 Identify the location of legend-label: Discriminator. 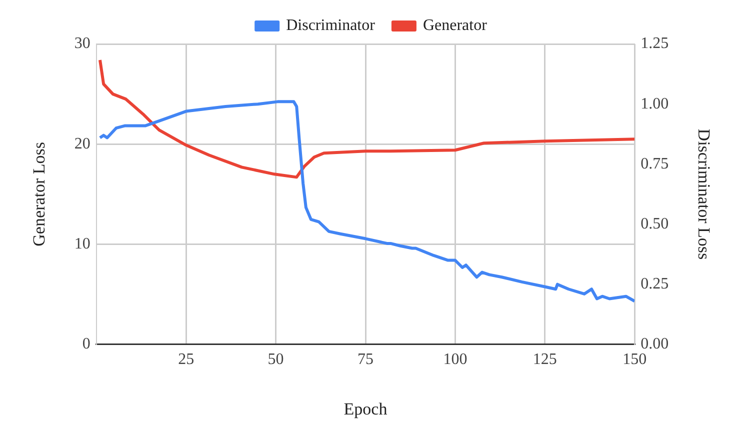
(331, 25).